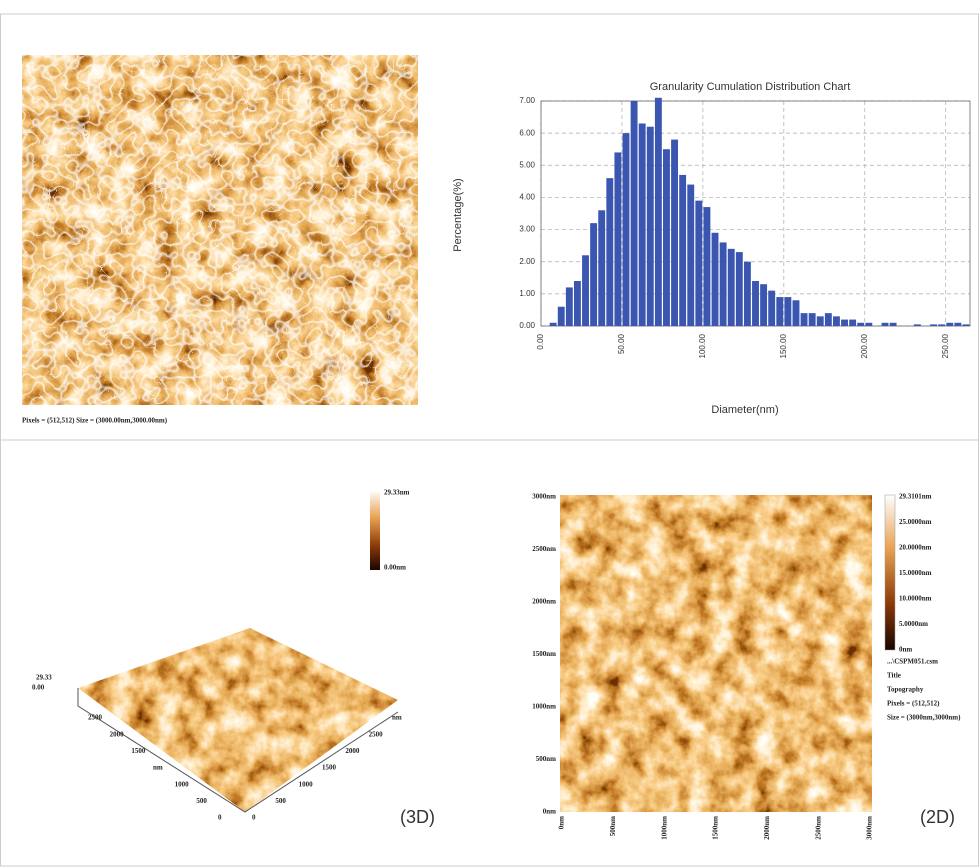 This screenshot has height=867, width=979. What do you see at coordinates (913, 704) in the screenshot?
I see `info-text: Pixels = (512,512)` at bounding box center [913, 704].